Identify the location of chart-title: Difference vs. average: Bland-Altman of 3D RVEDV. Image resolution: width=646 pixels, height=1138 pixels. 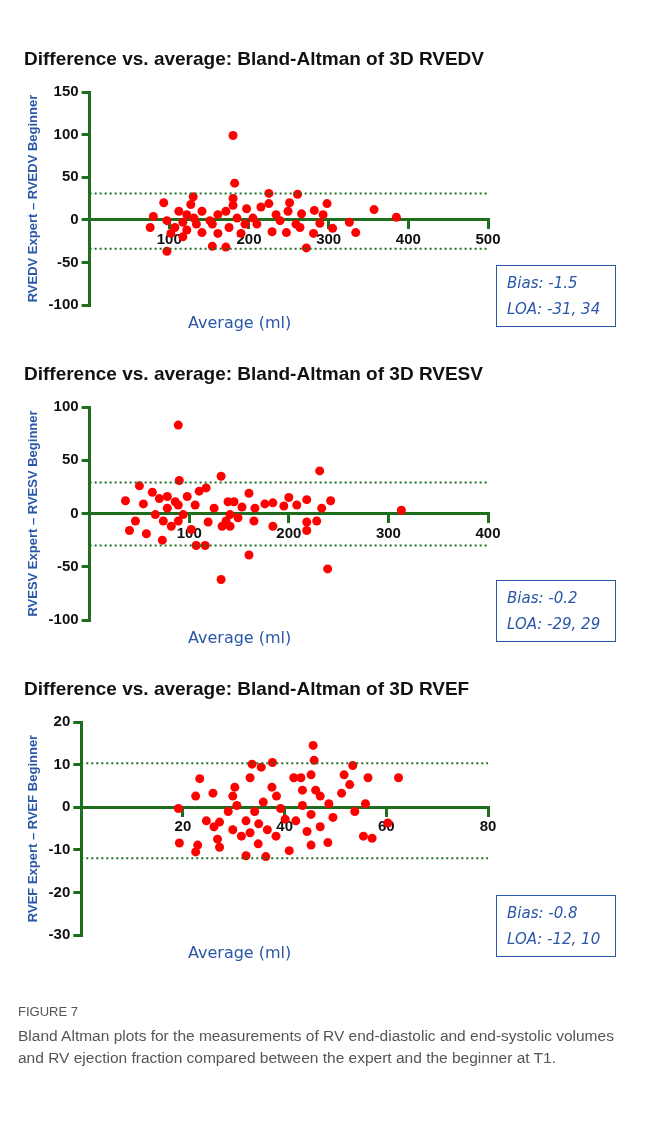
(254, 59).